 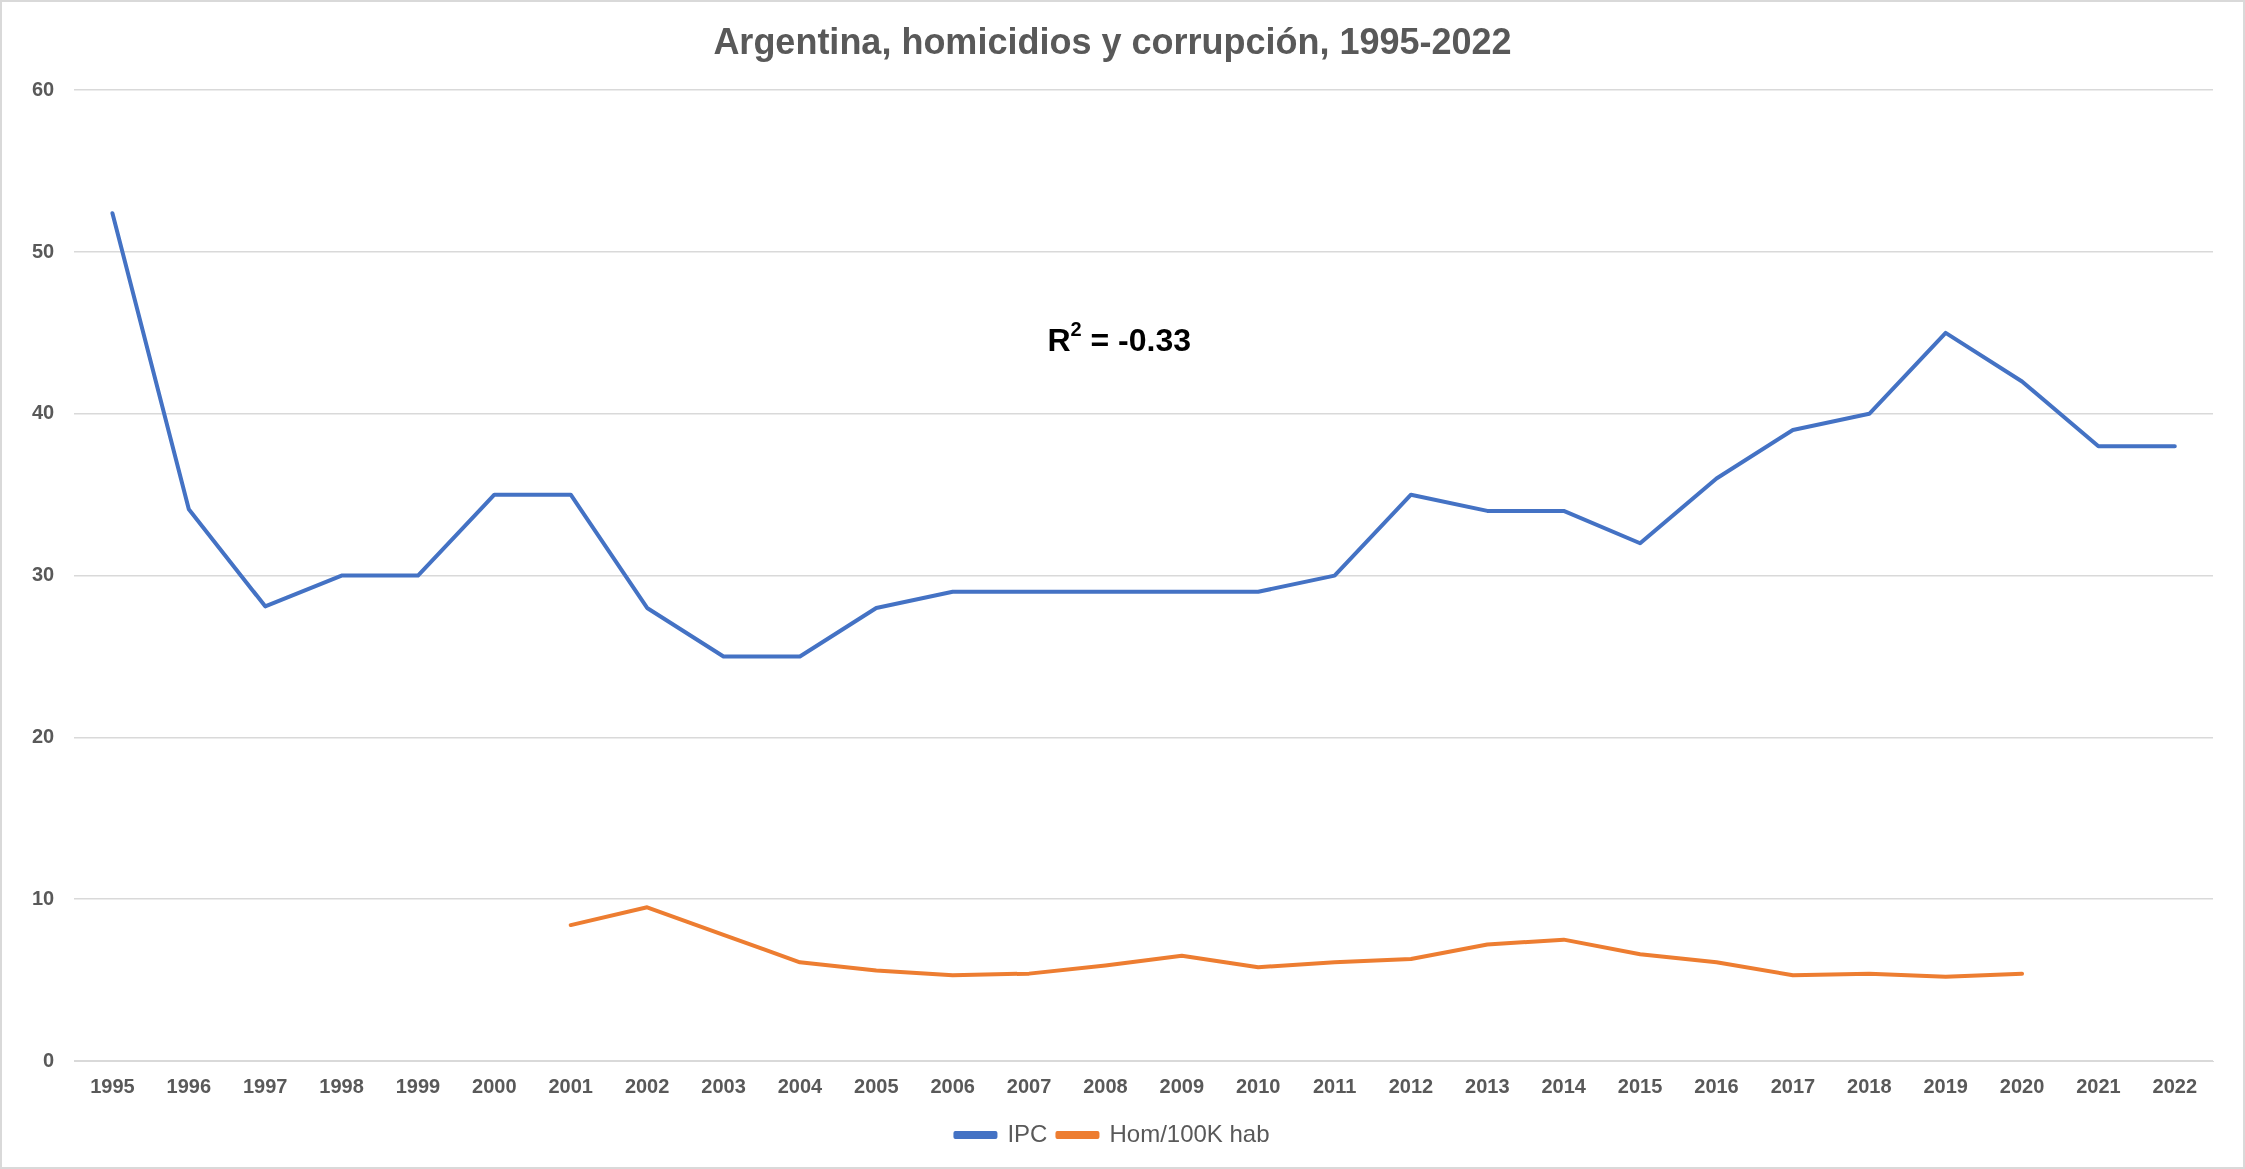 I want to click on x-tick-label: 1999, so click(x=418, y=1085).